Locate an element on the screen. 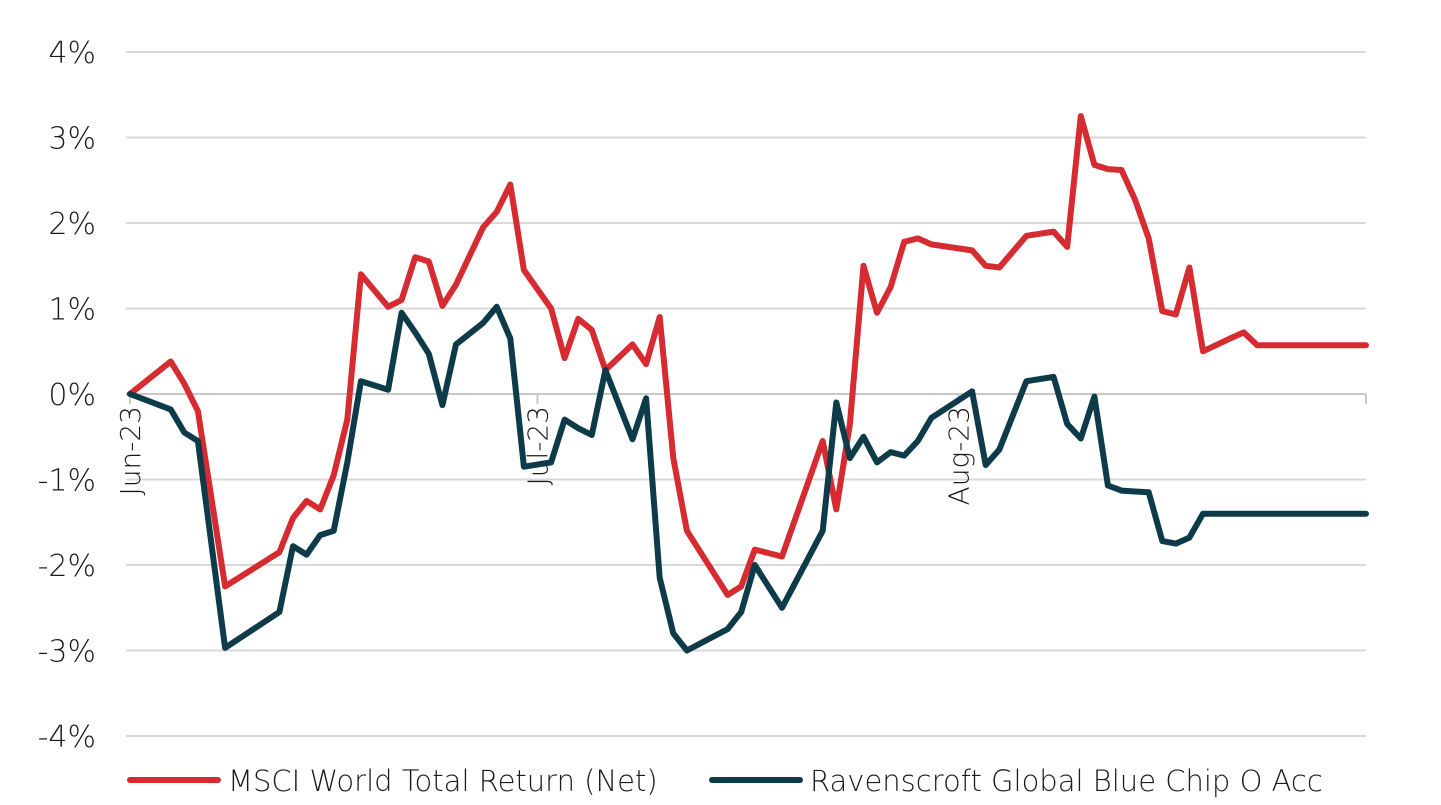 The height and width of the screenshot is (805, 1441). legend-label-1: Ravenscroft Global Blue Chip O Acc is located at coordinates (1066, 781).